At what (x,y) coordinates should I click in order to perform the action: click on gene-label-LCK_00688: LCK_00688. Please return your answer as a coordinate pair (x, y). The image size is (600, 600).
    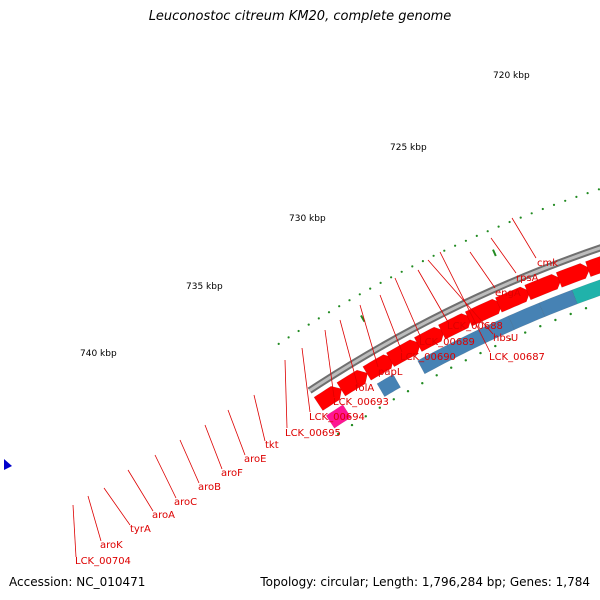
    Looking at the image, I should click on (475, 326).